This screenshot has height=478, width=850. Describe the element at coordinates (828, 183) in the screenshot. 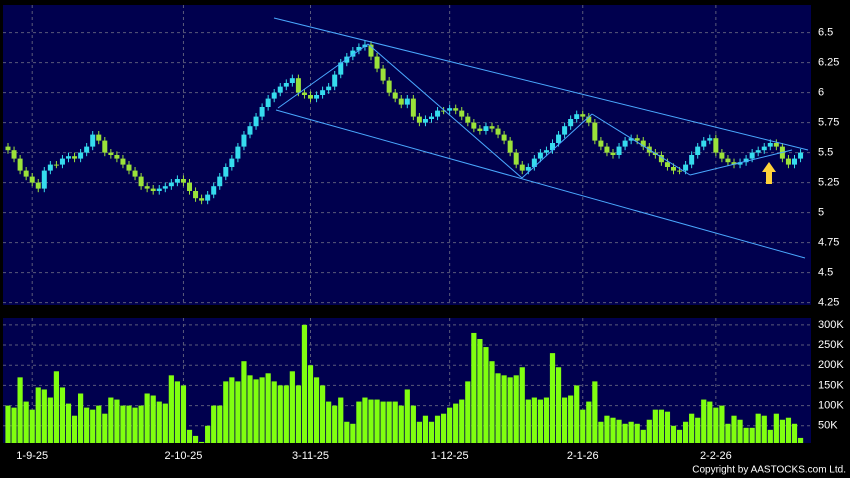

I see `y-tick-label: 5.25` at that location.